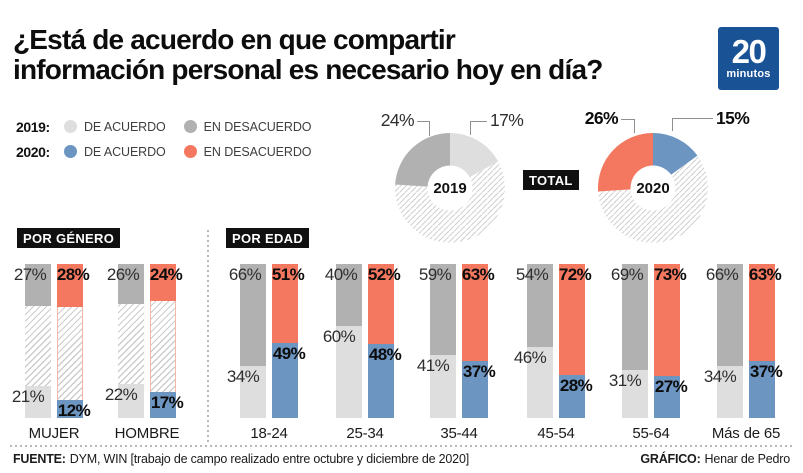  I want to click on brand-logo: 20 minutos, so click(748, 58).